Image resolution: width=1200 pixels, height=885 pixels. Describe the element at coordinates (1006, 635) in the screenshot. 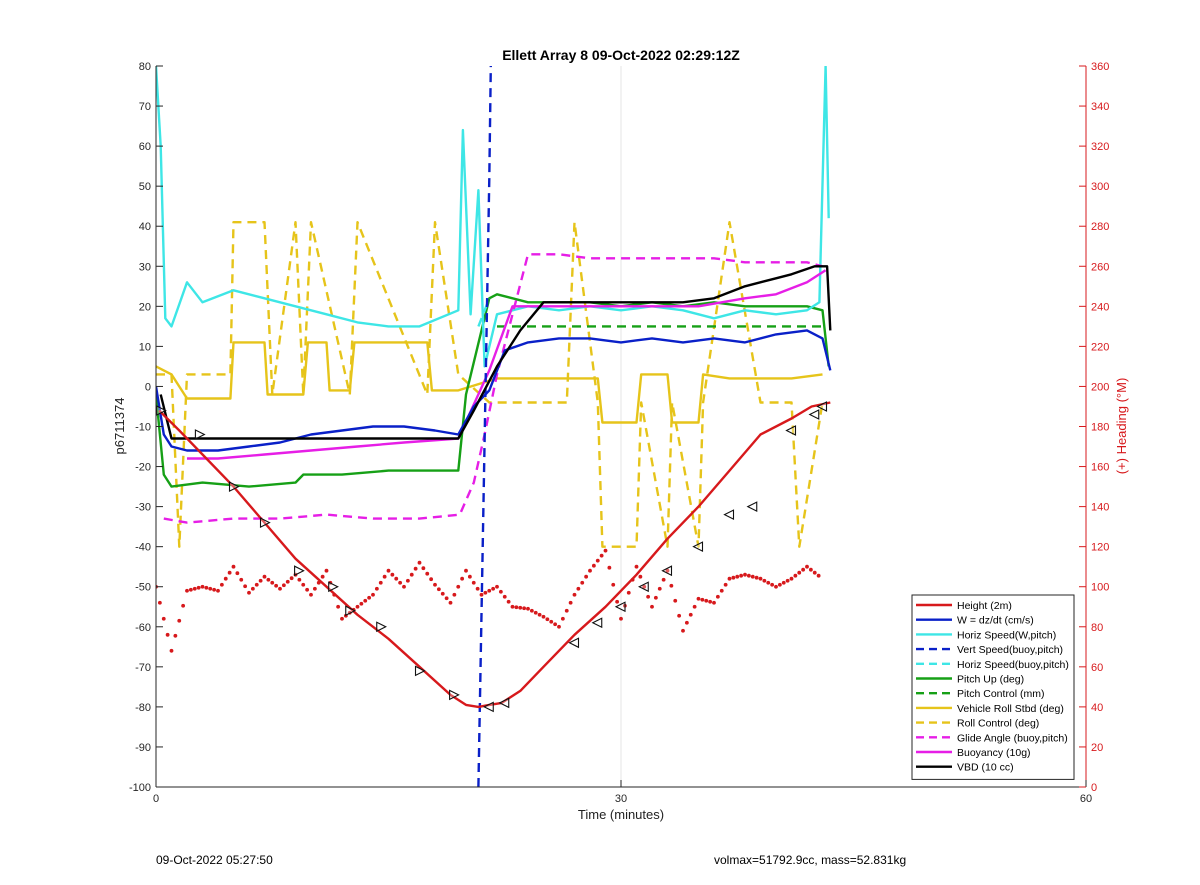

I see `legend-label-horiz-speed-w-pitch: Horiz Speed(W,pitch)` at that location.